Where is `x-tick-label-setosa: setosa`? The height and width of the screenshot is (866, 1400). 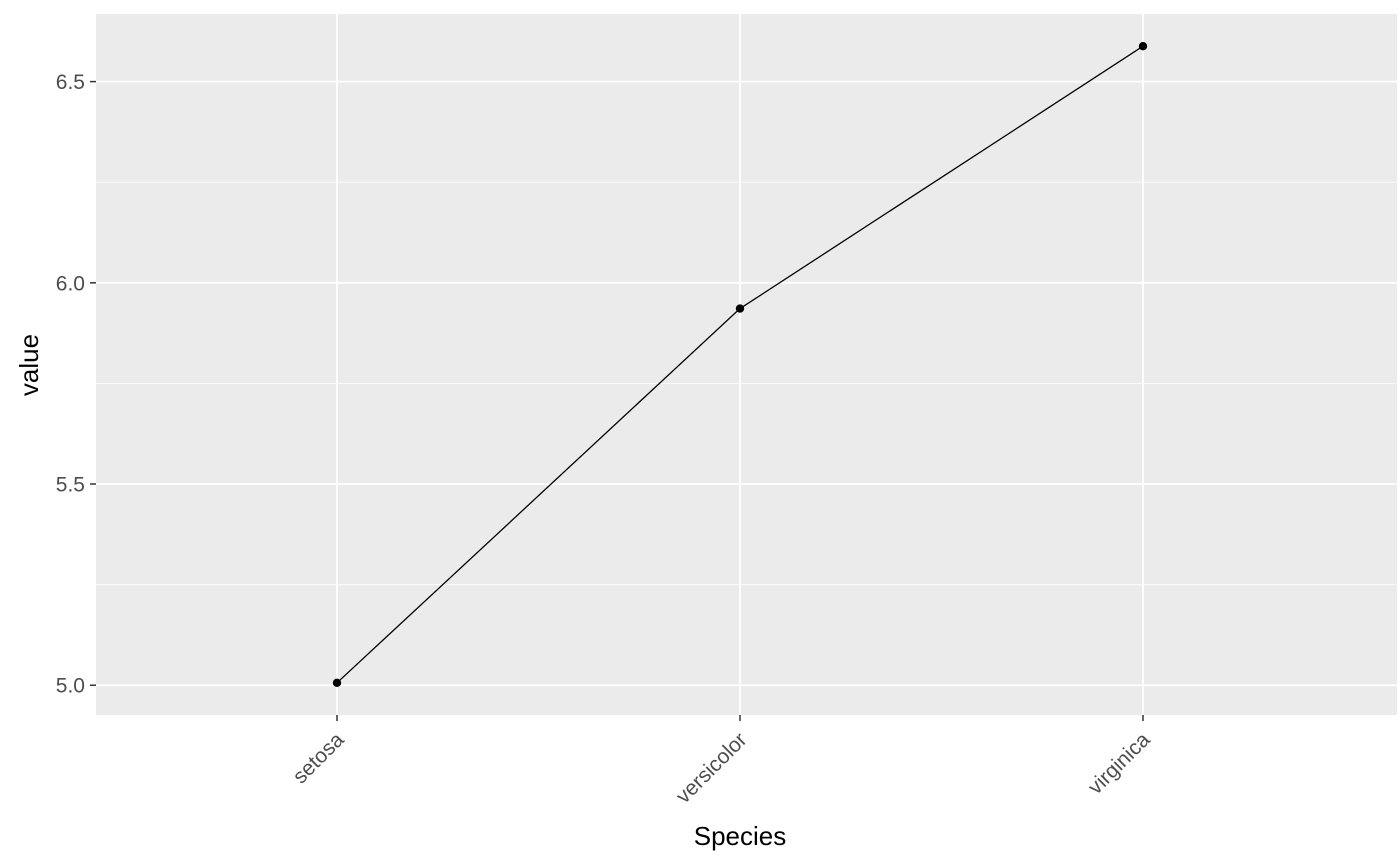
x-tick-label-setosa: setosa is located at coordinates (319, 758).